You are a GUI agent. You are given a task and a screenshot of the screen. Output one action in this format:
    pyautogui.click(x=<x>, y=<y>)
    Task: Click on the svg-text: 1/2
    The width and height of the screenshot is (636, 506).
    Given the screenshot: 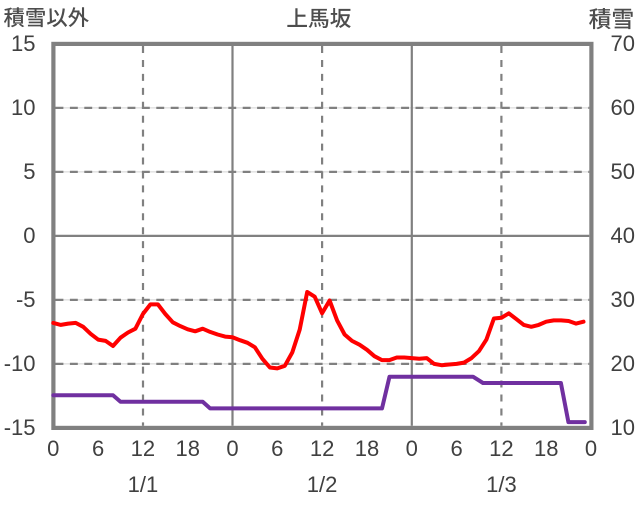 What is the action you would take?
    pyautogui.click(x=322, y=484)
    